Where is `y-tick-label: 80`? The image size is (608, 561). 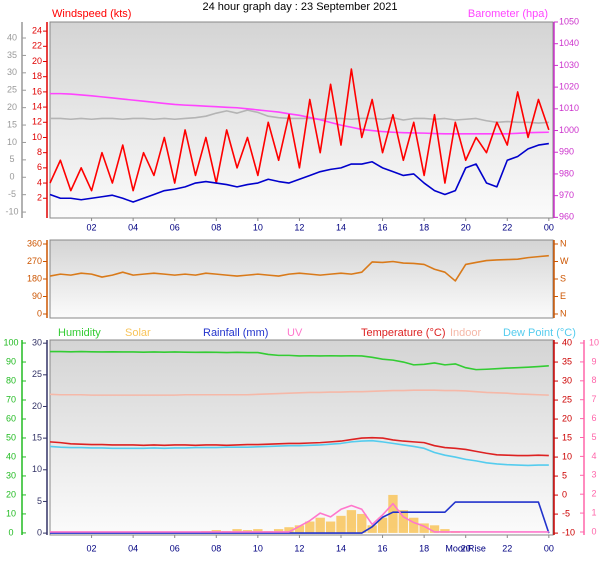
y-tick-label: 80 is located at coordinates (11, 380).